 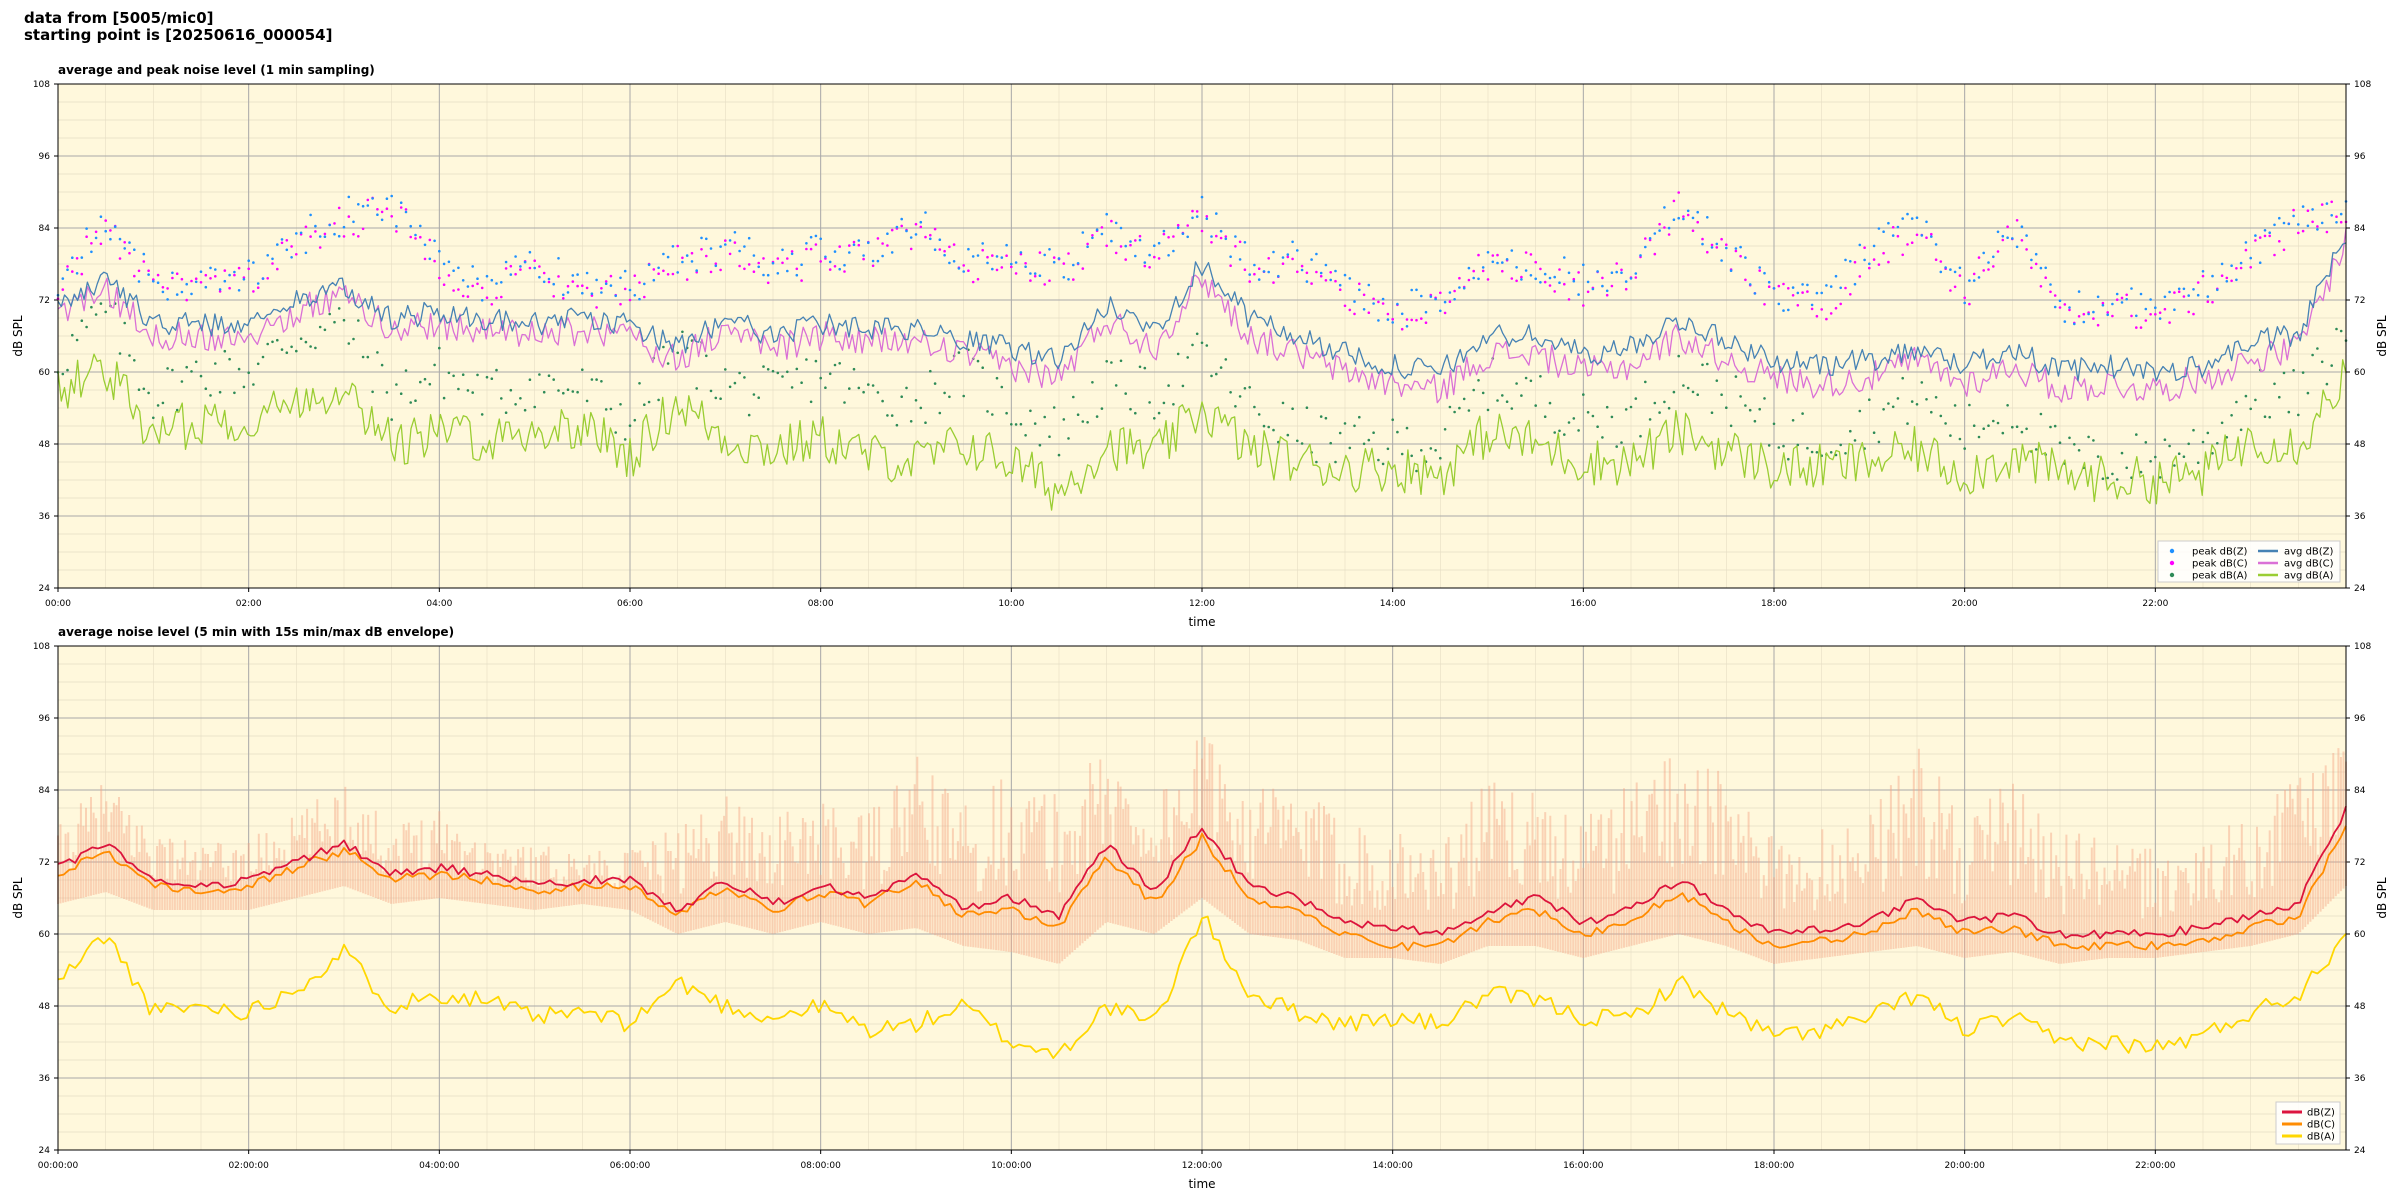 I want to click on y-tick-label-right: 48, so click(x=2360, y=1007).